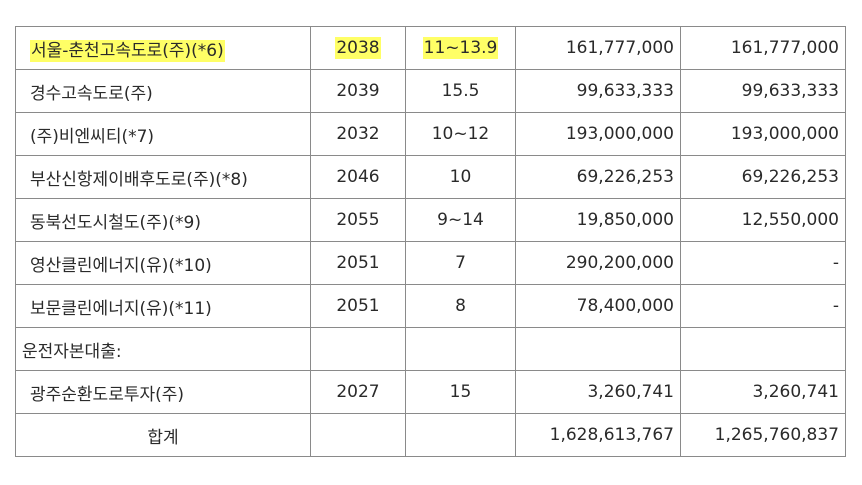  Describe the element at coordinates (460, 91) in the screenshot. I see `interest-rate-cell: 15.5` at that location.